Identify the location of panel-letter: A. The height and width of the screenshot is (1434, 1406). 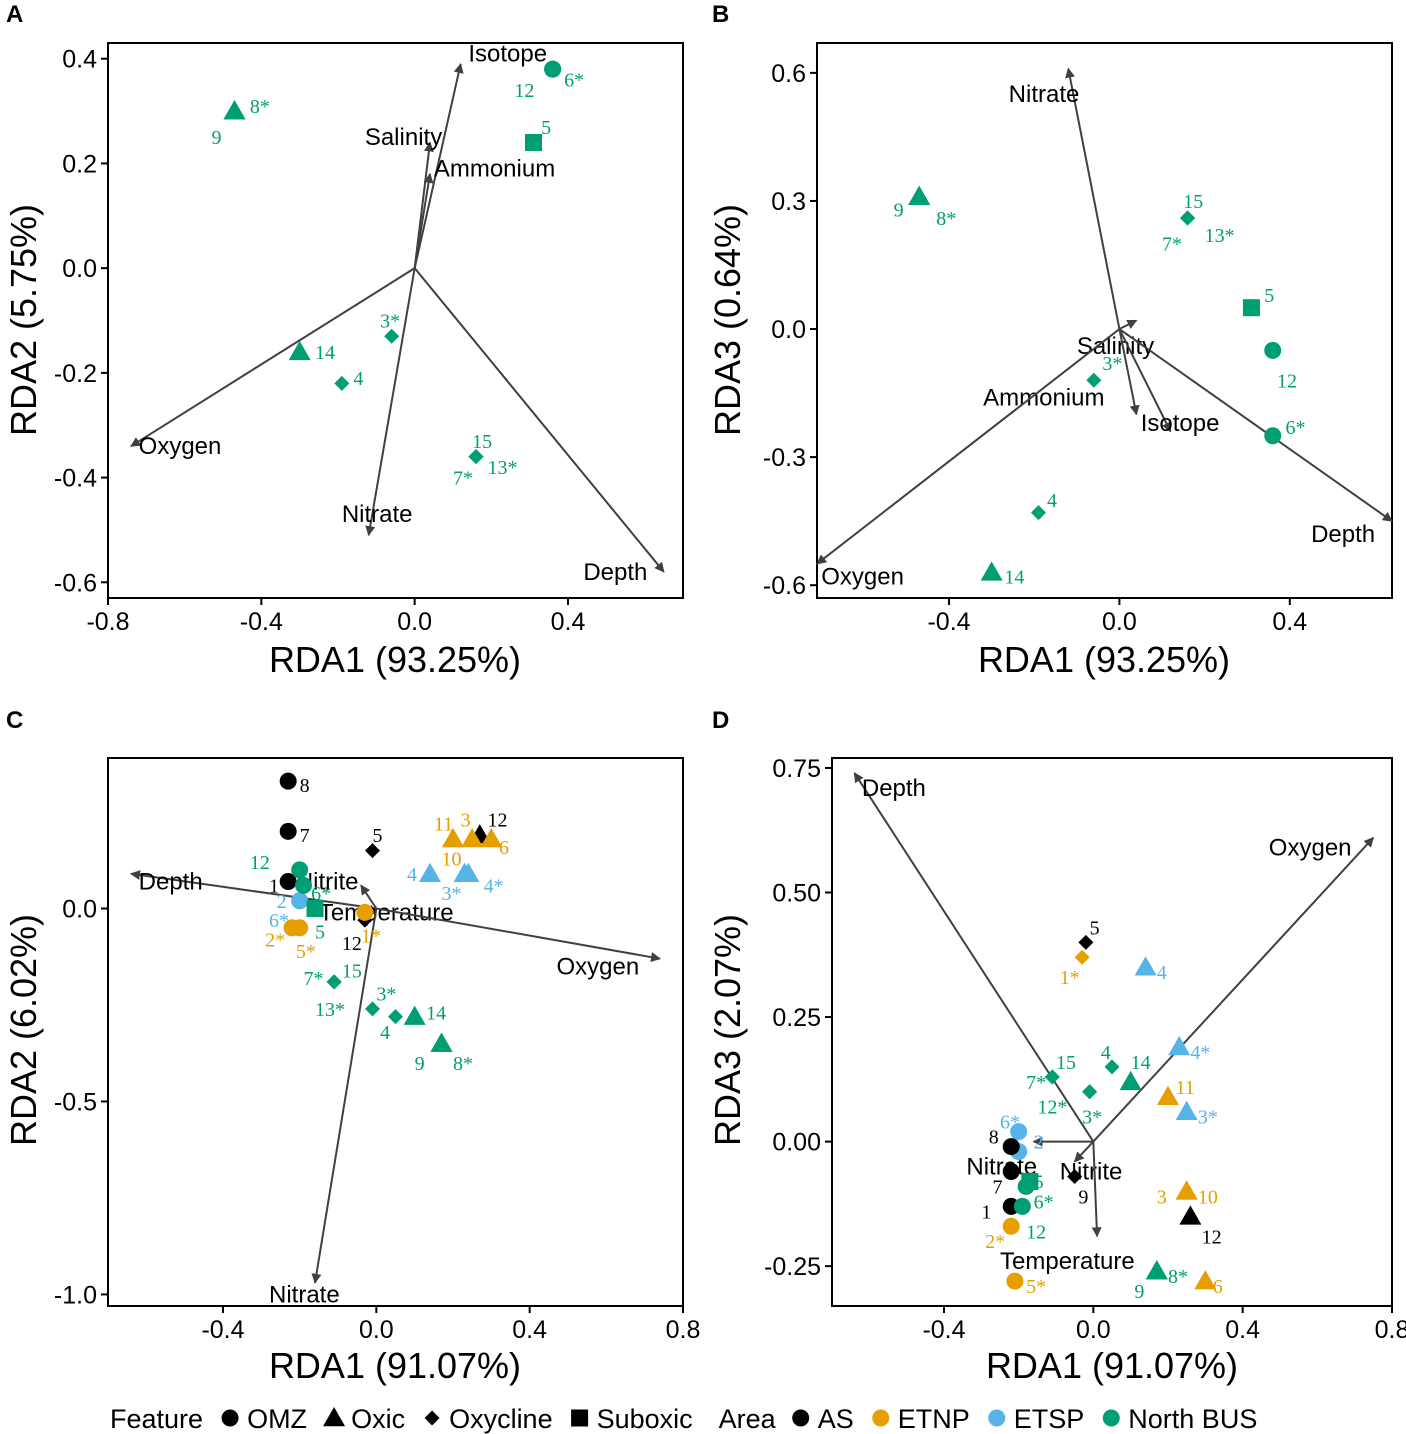
(14, 14).